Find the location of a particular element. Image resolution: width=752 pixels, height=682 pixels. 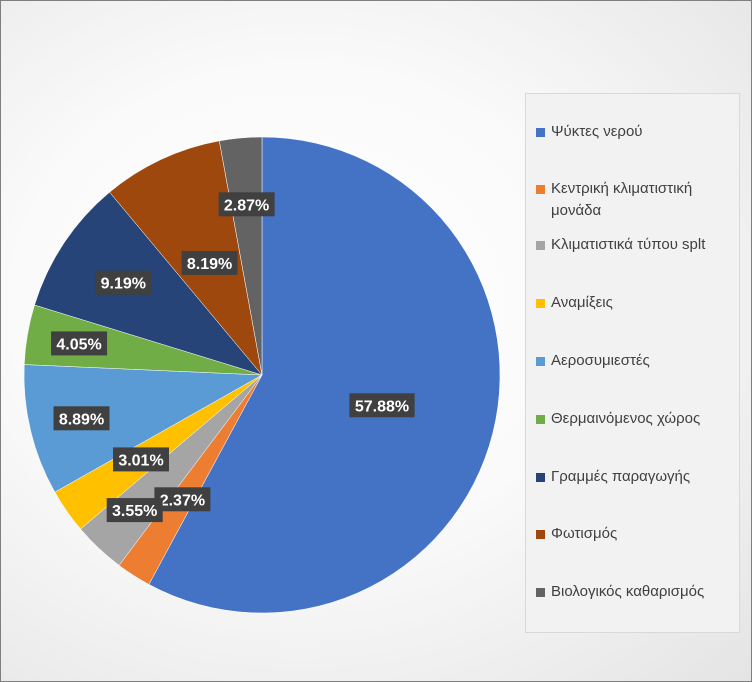

legend-item-1: Ψύκτες νερού is located at coordinates (636, 132).